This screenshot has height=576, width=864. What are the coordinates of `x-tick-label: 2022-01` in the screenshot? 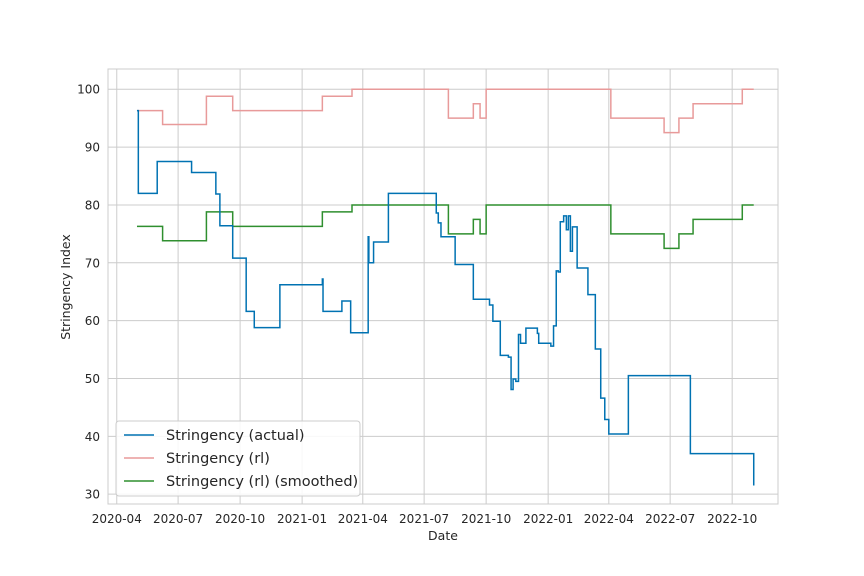 It's located at (548, 519).